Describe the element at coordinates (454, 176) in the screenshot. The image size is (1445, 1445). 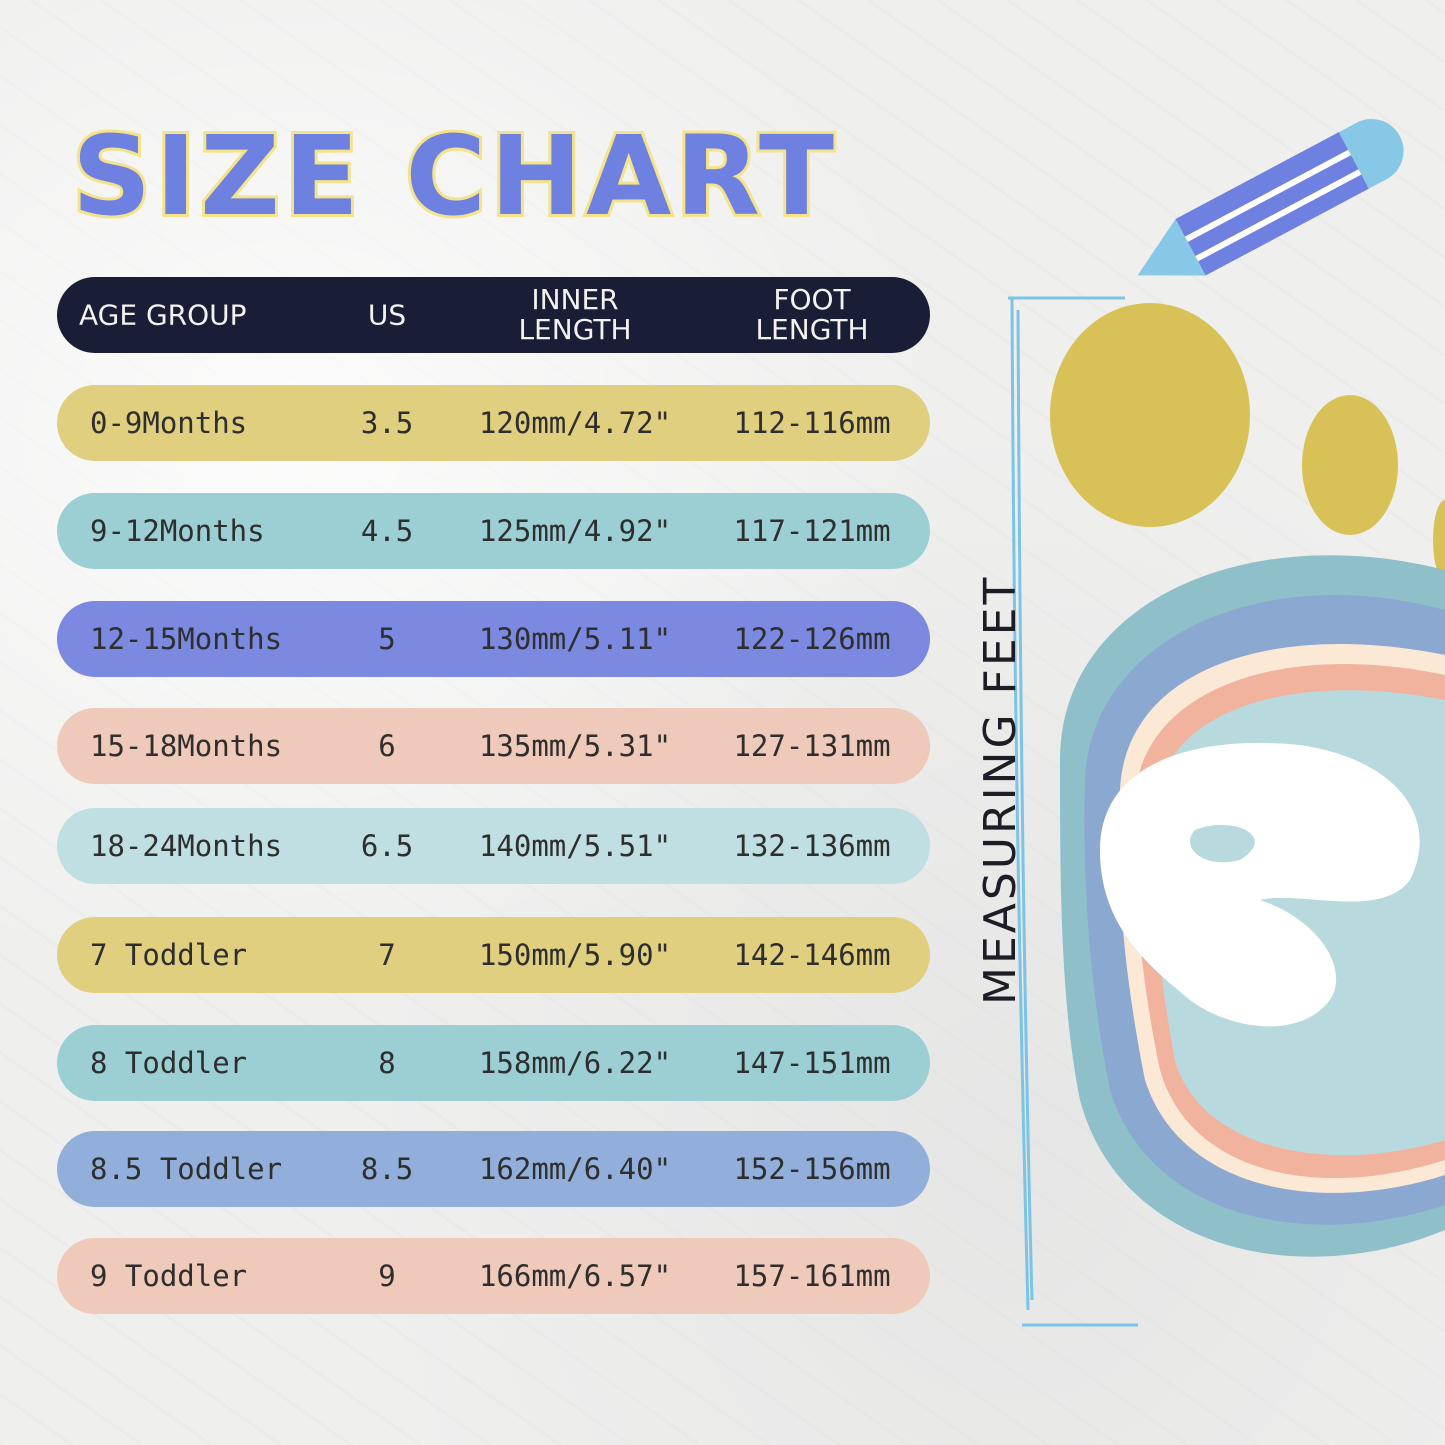
I see `page-title: SIZE CHART` at that location.